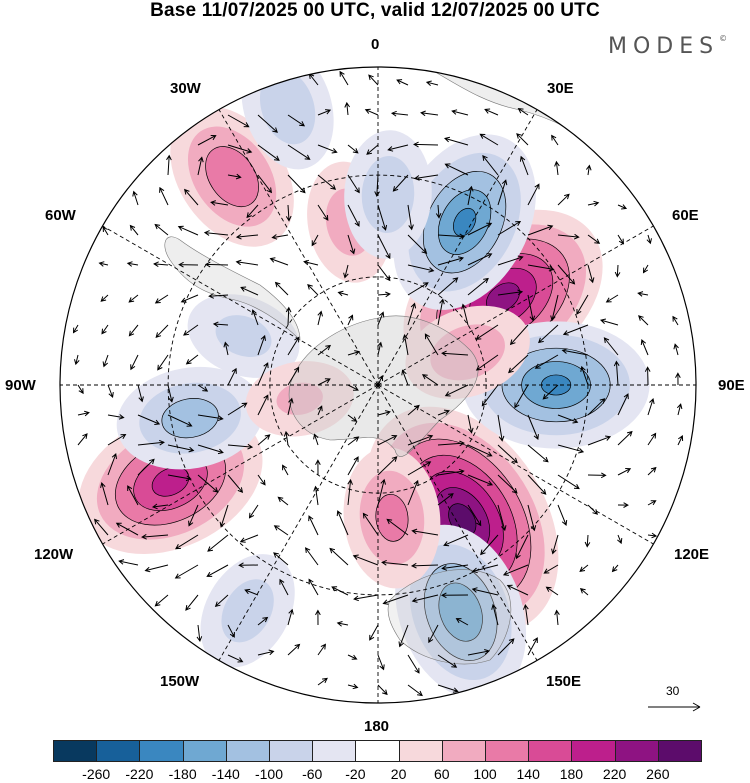  What do you see at coordinates (528, 774) in the screenshot?
I see `colorbar-tick-label: 140` at bounding box center [528, 774].